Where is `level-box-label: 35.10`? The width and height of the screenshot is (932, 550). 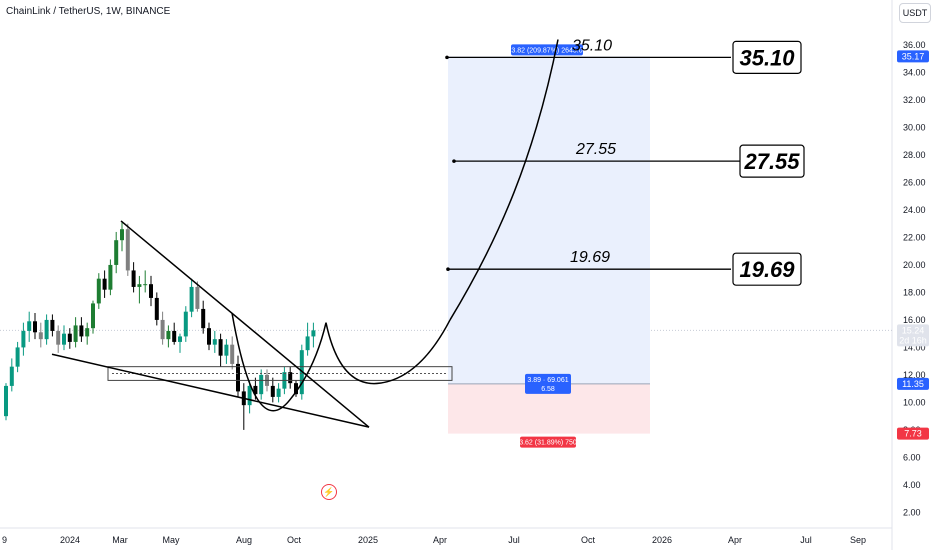 level-box-label: 35.10 is located at coordinates (767, 57).